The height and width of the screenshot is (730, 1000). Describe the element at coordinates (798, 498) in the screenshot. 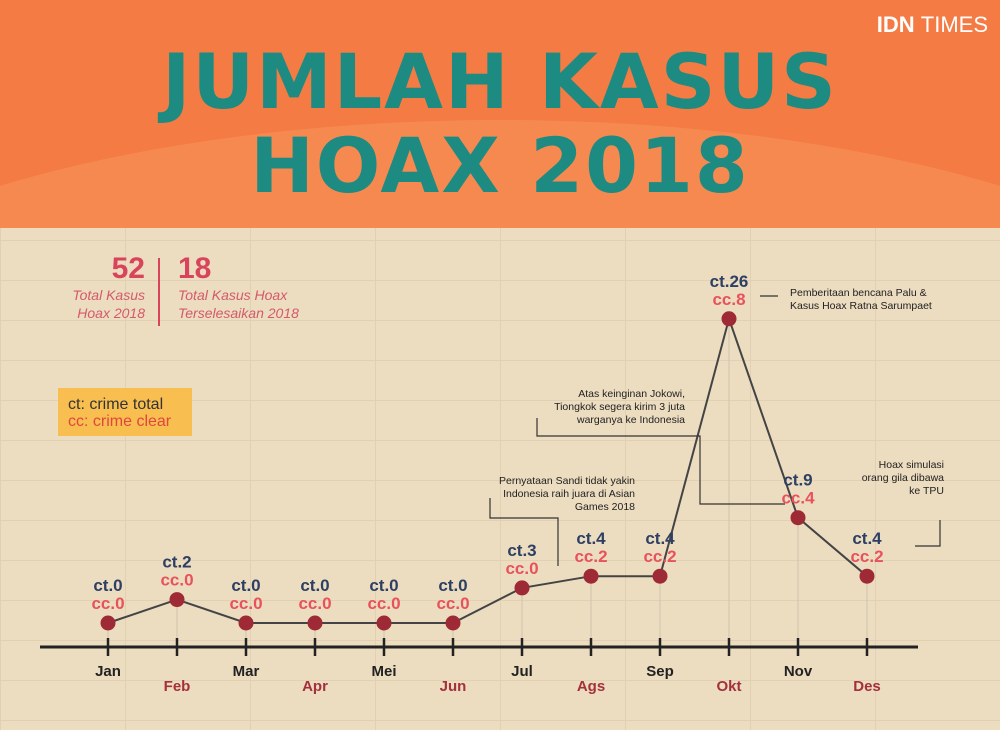

I see `cc-label: cc.4` at that location.